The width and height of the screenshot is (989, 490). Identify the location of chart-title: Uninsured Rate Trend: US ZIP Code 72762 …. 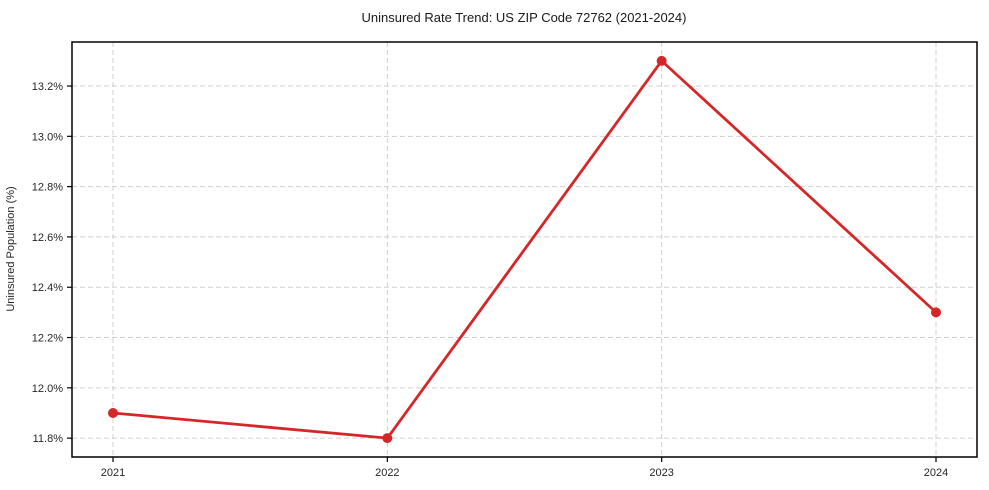
(524, 17).